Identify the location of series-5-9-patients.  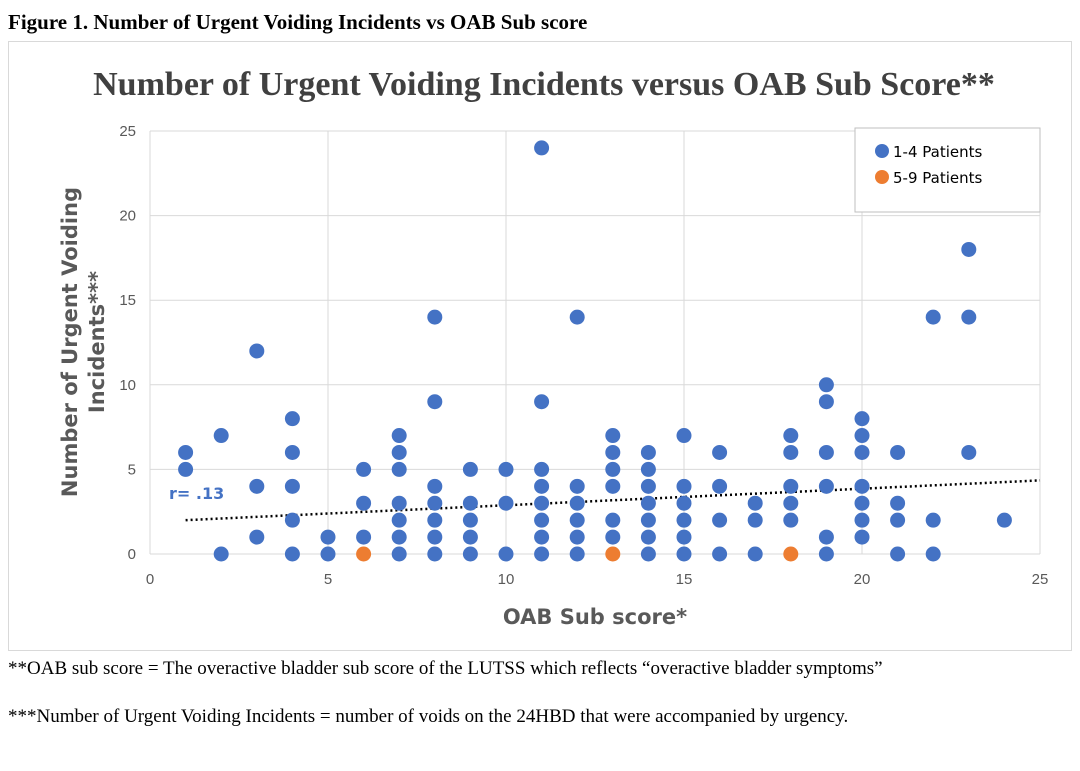
(577, 554).